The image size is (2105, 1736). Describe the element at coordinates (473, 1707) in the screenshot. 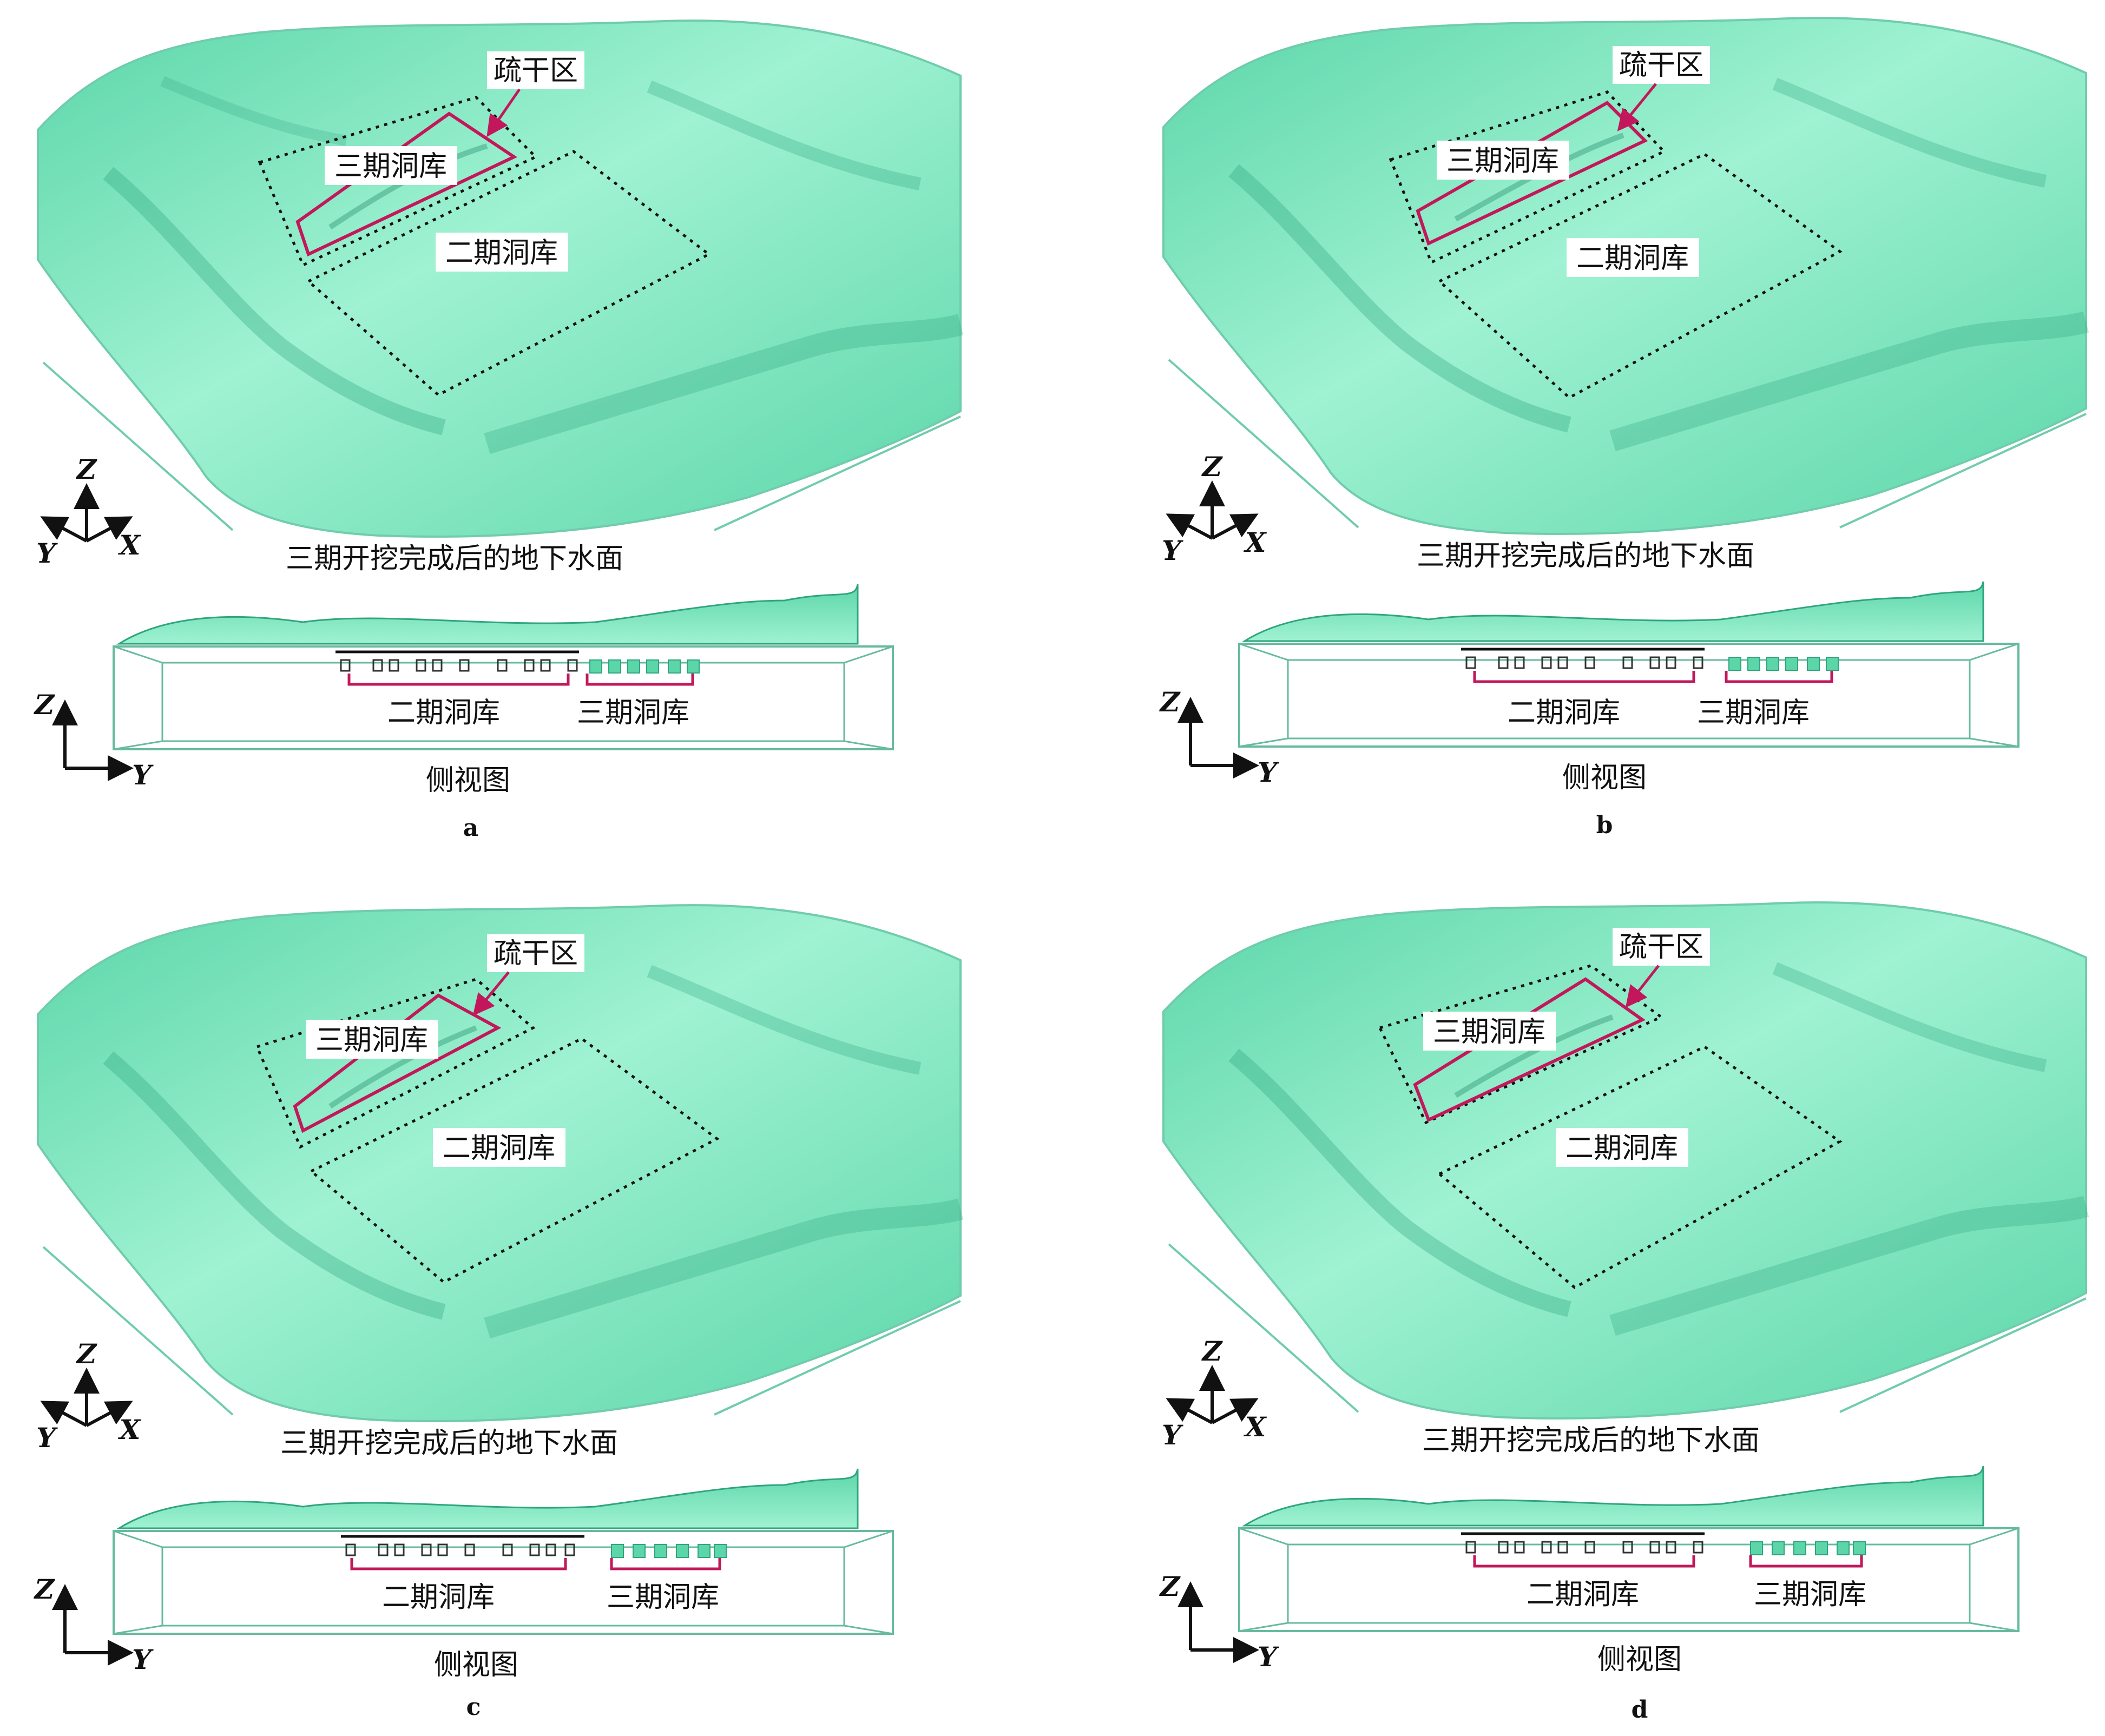

I see `panel-letter: c` at that location.